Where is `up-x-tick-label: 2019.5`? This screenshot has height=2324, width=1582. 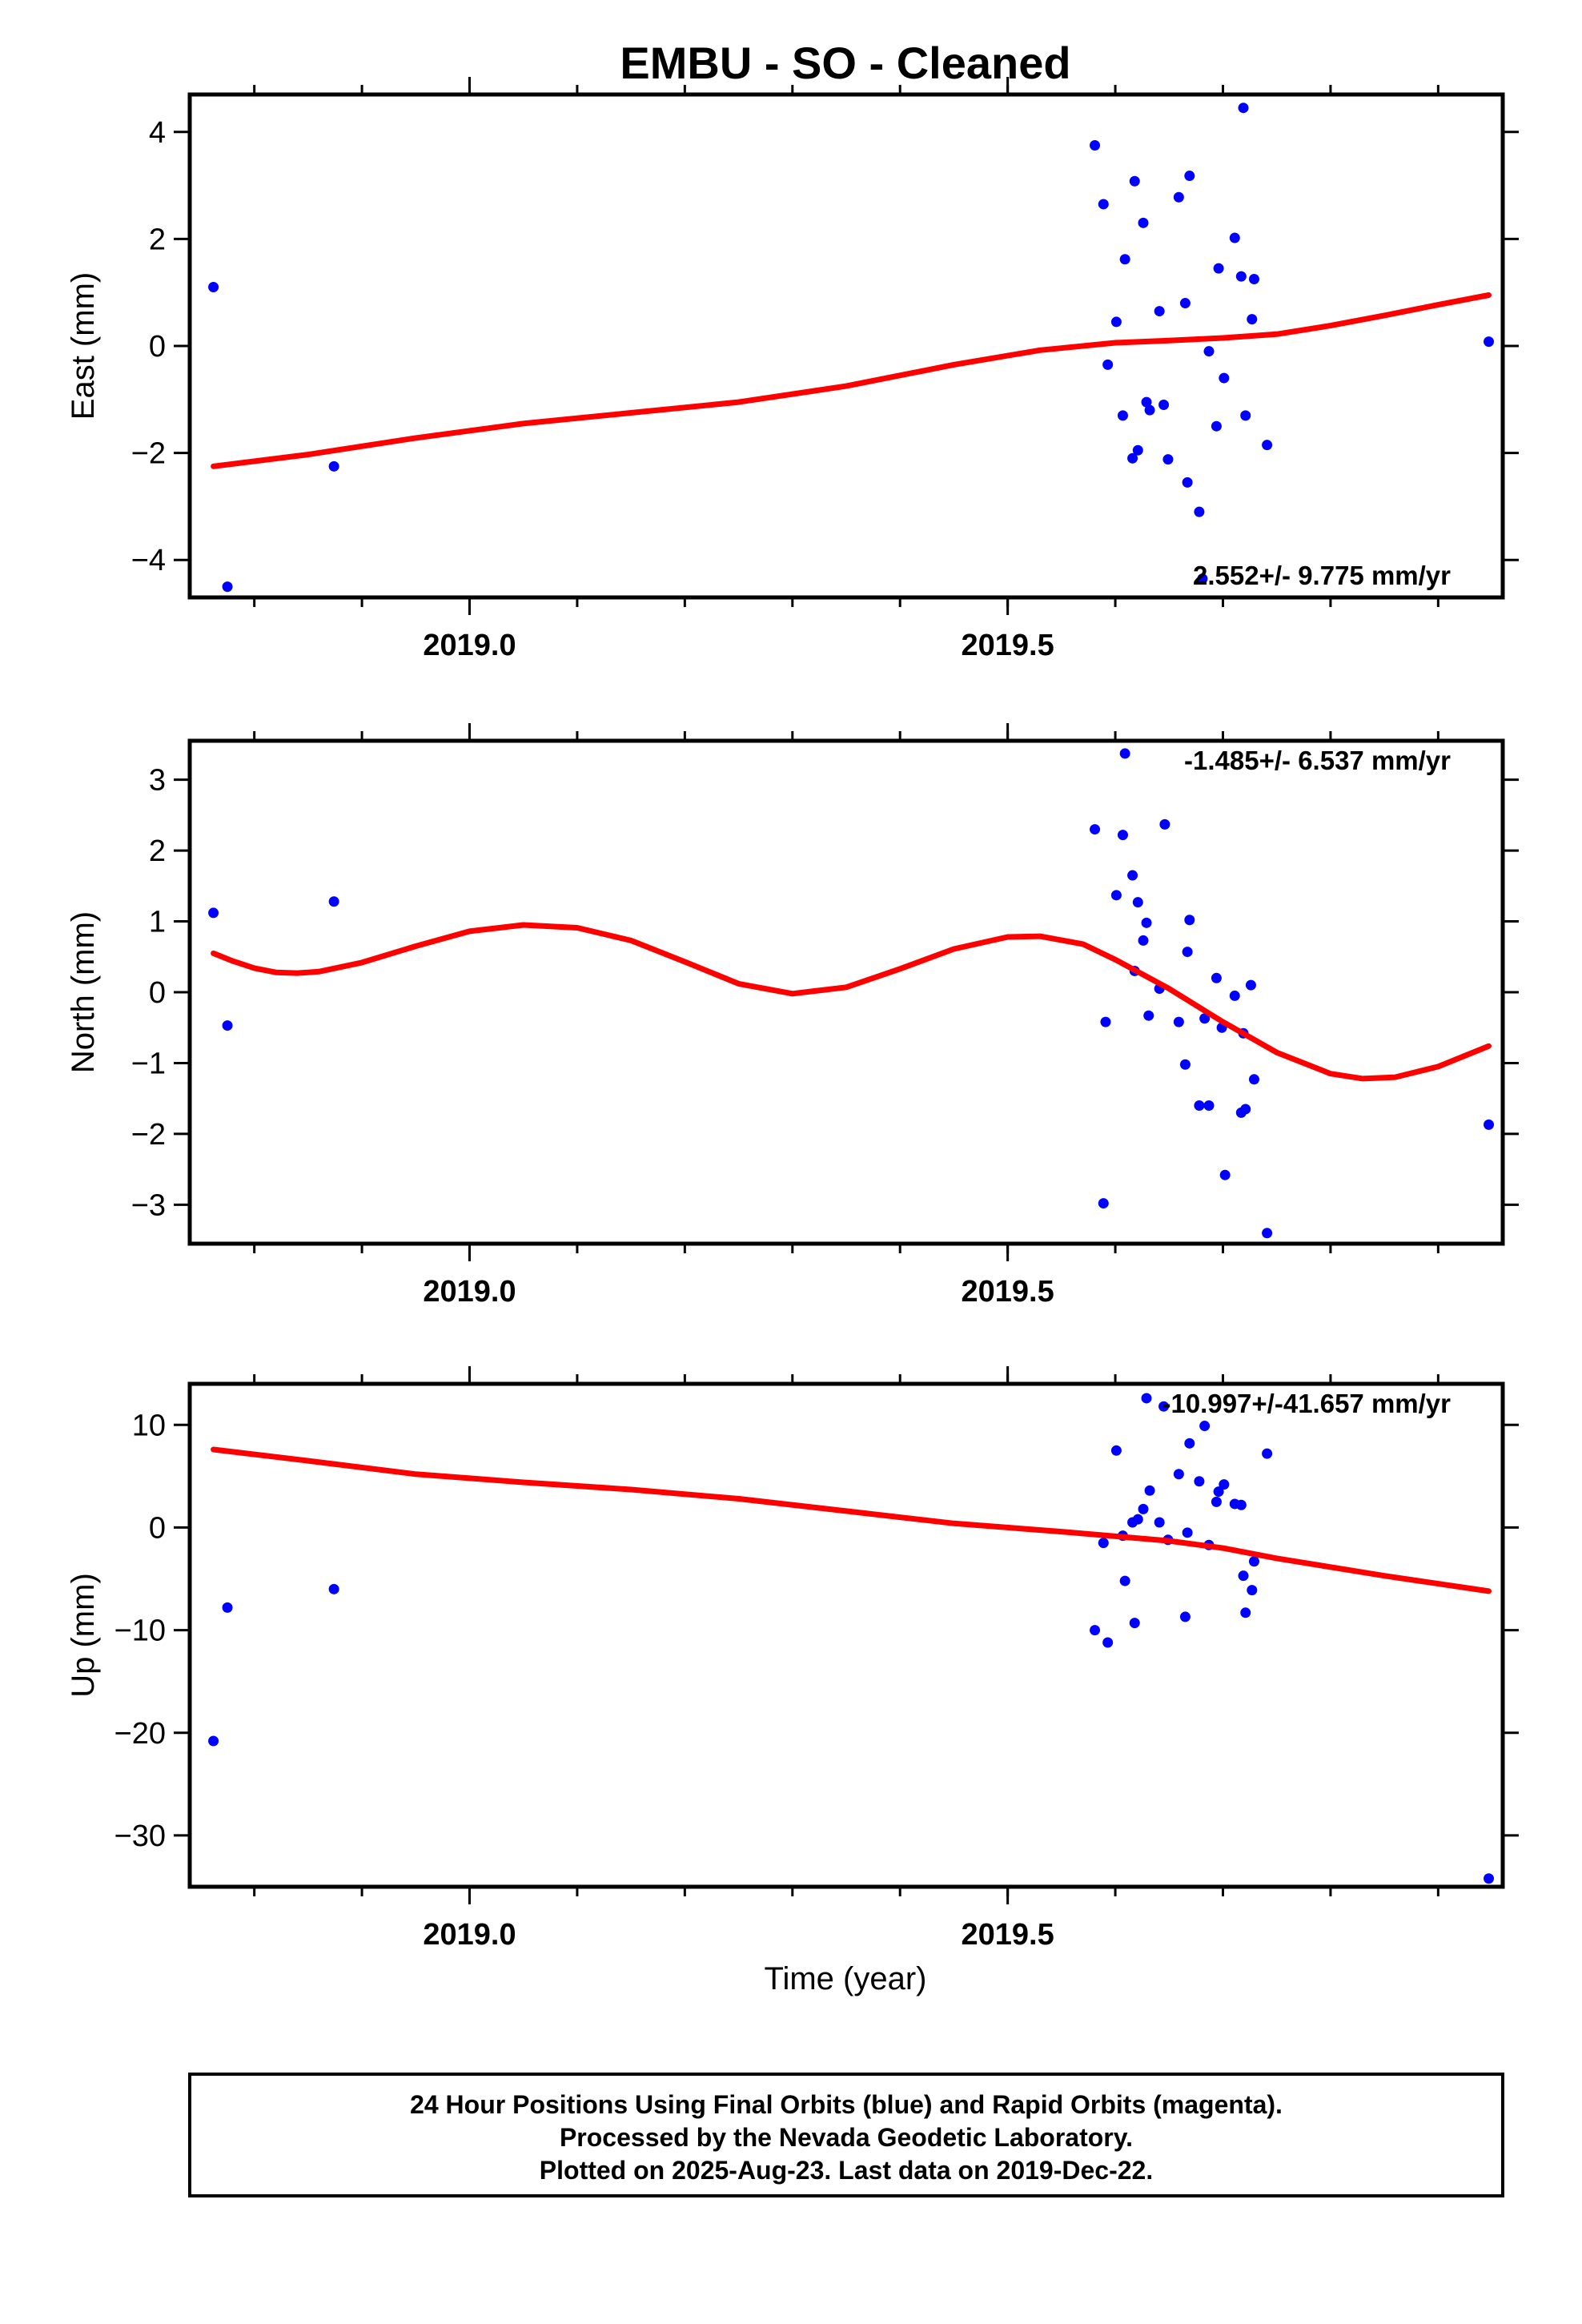
up-x-tick-label: 2019.5 is located at coordinates (1008, 1935).